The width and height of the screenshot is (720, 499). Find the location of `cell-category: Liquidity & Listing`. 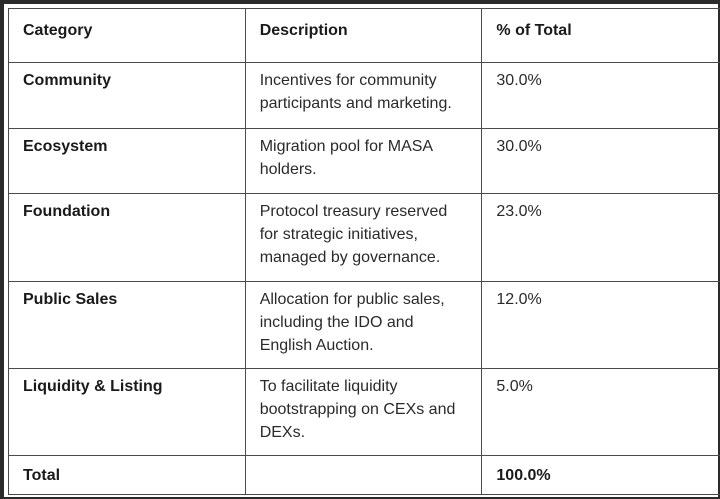

cell-category: Liquidity & Listing is located at coordinates (127, 412).